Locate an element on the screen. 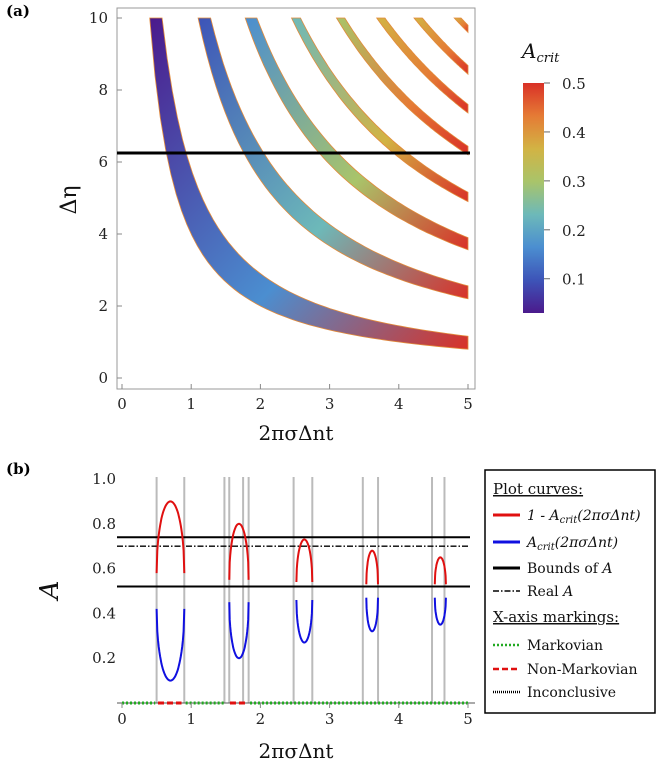  legend-heading-markings: X-axis markings: is located at coordinates (556, 617).